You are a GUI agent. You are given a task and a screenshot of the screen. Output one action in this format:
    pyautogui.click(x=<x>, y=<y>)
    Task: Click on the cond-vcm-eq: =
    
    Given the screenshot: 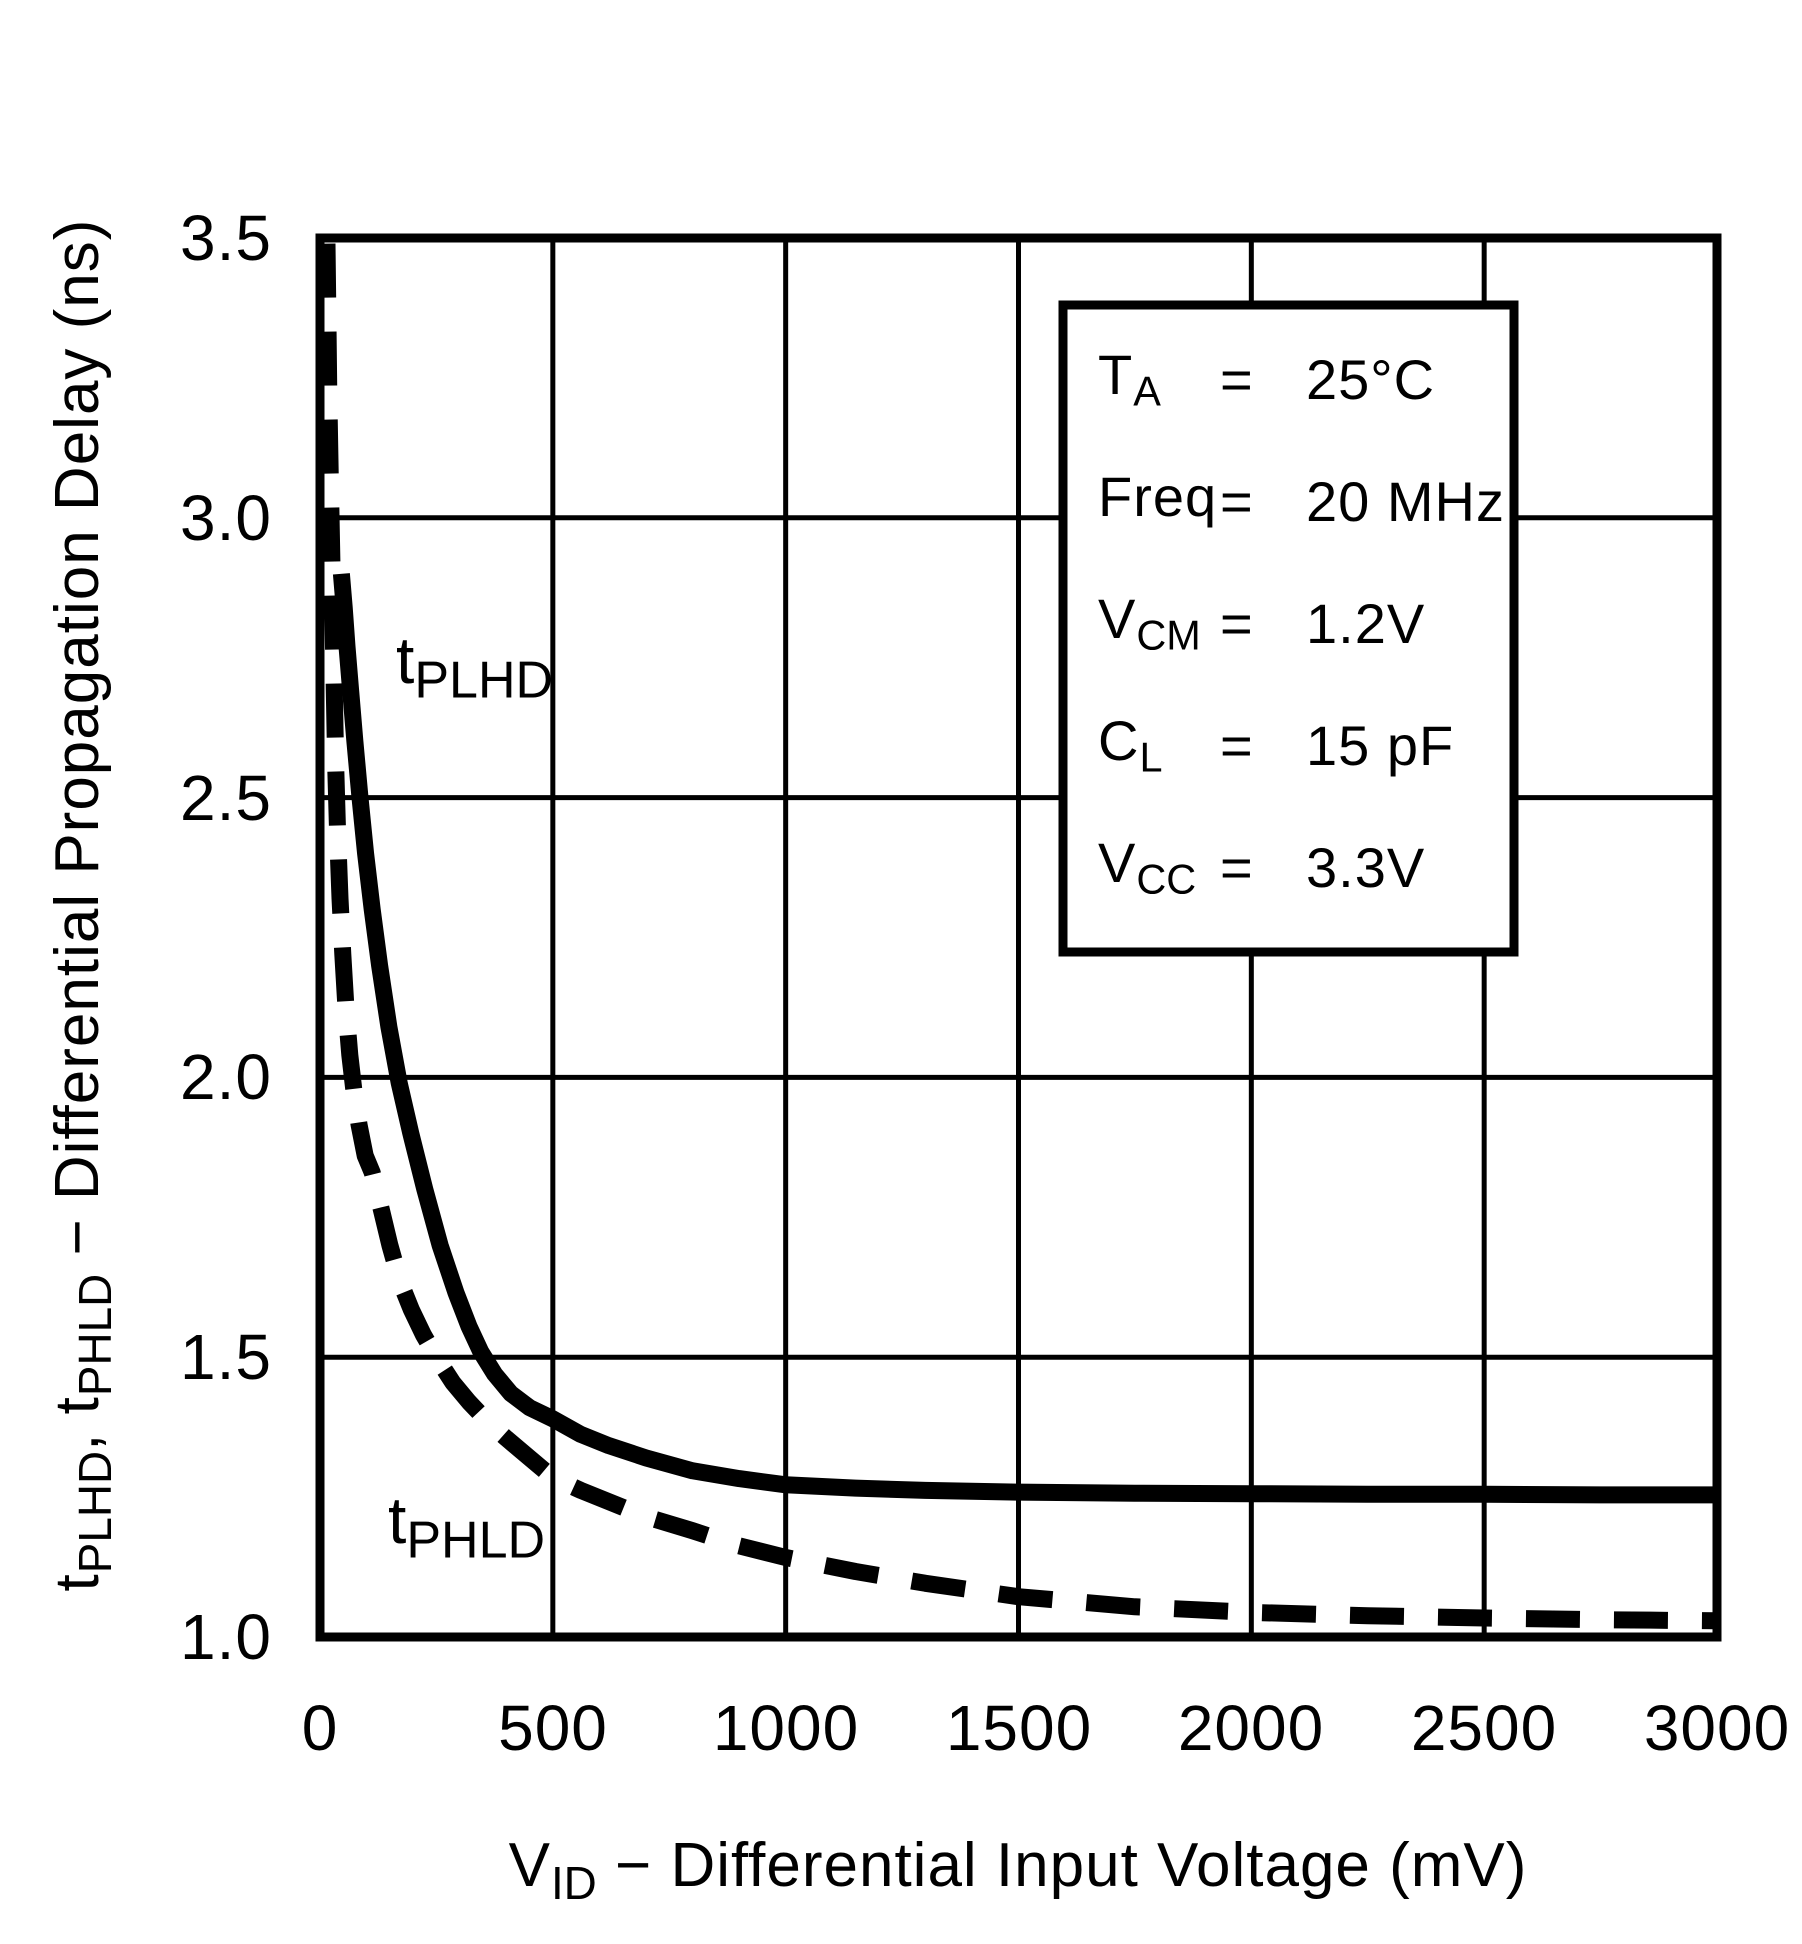 What is the action you would take?
    pyautogui.click(x=1237, y=623)
    